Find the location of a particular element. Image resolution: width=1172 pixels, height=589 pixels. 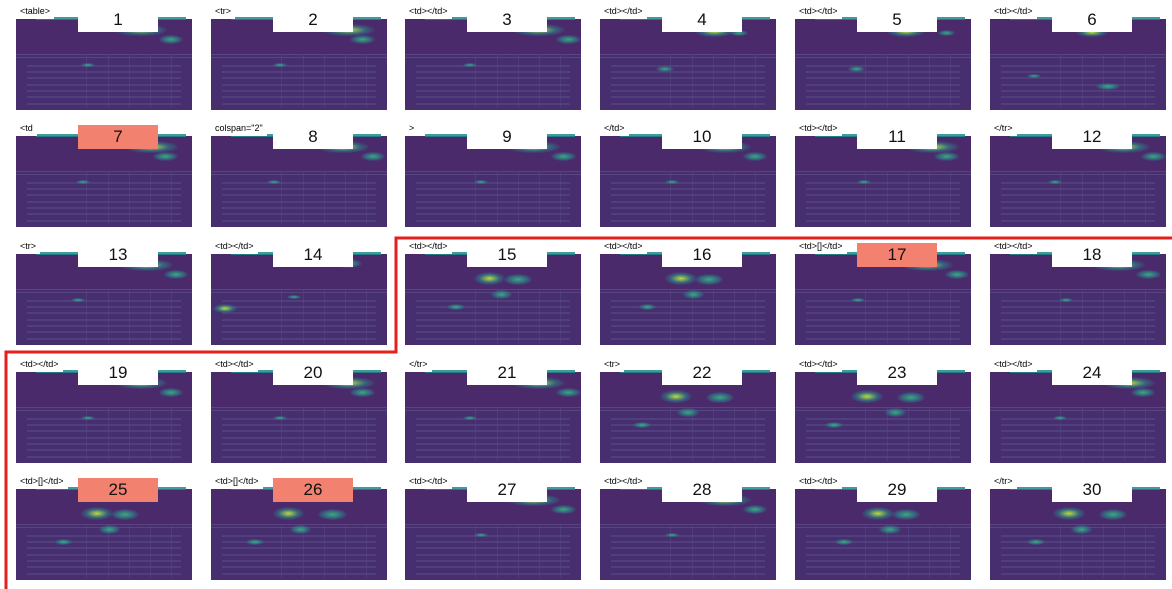

attention-tile: <td></td> 11 is located at coordinates (881, 175).